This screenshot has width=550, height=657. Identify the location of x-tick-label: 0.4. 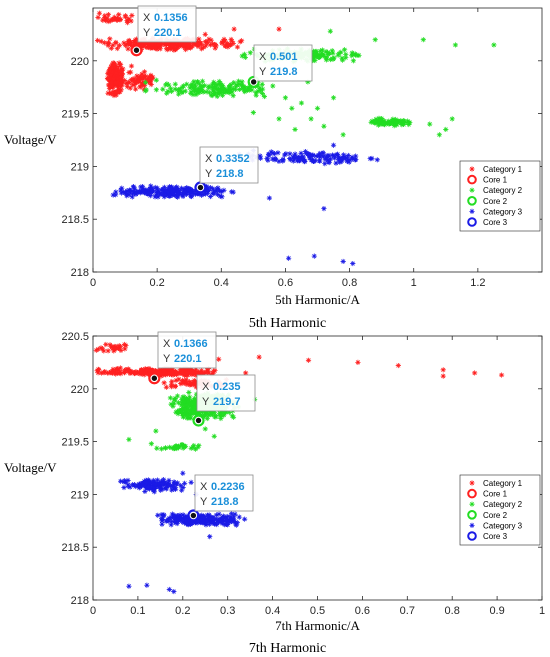
(221, 283).